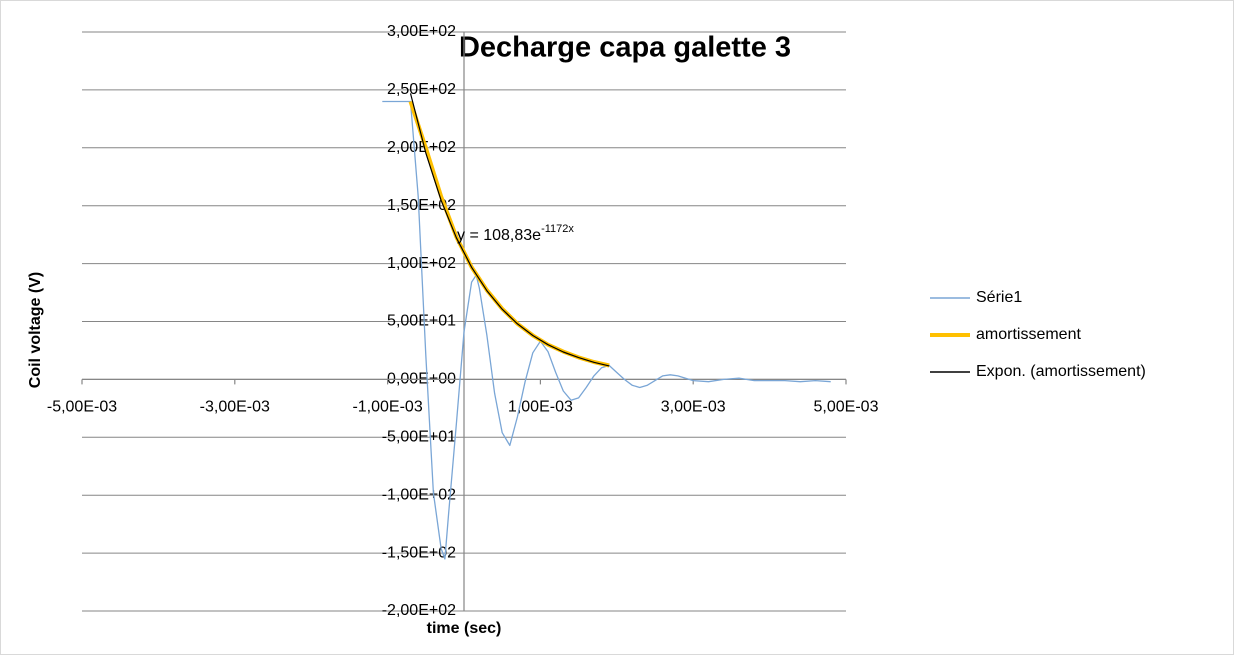 The width and height of the screenshot is (1234, 655). Describe the element at coordinates (1061, 371) in the screenshot. I see `legend-label: Expon. (amortissement)` at that location.